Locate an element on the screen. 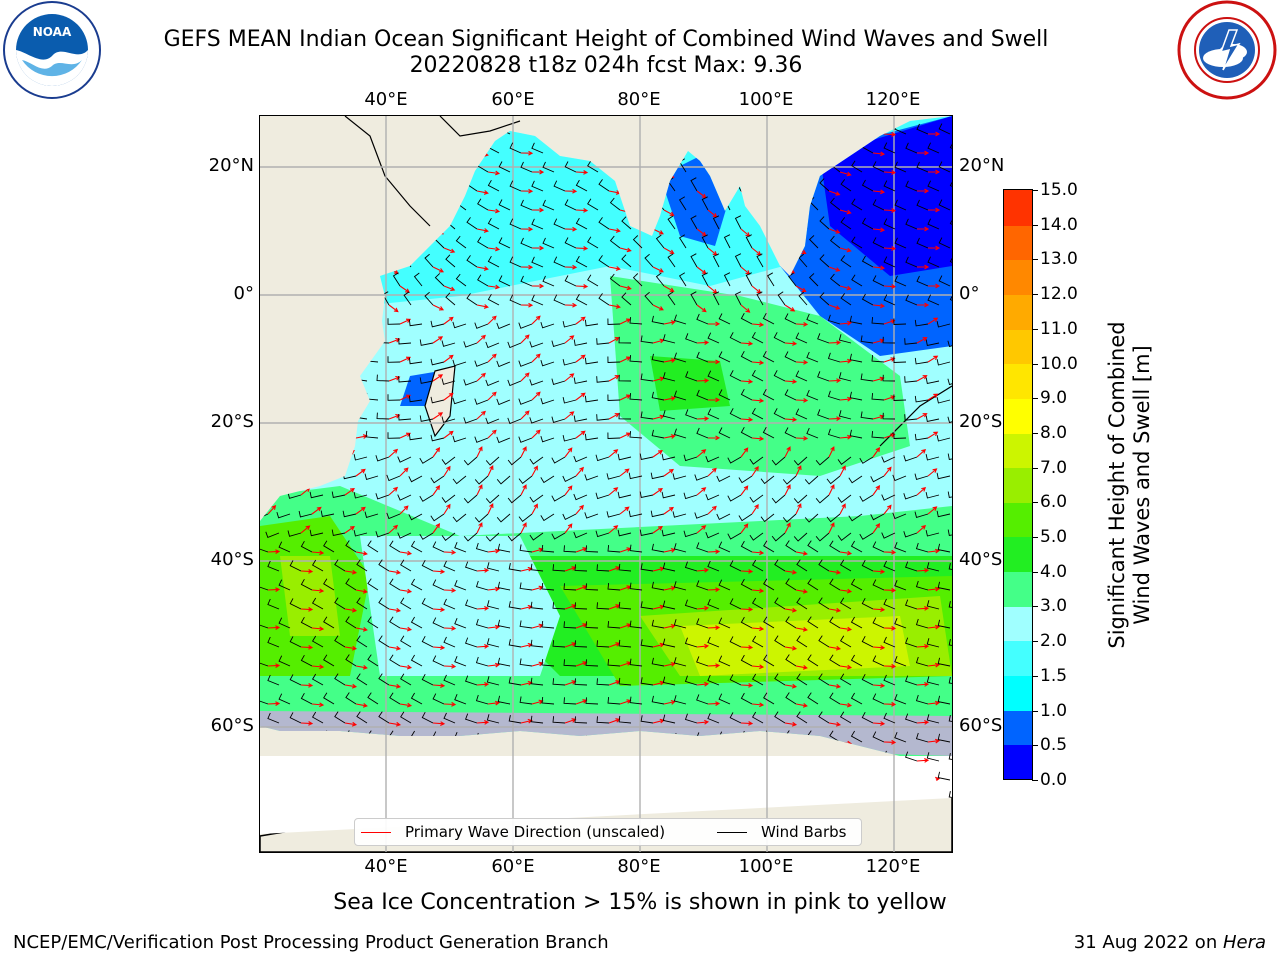 The width and height of the screenshot is (1280, 960). lat-tick-right: 20°N is located at coordinates (981, 166).